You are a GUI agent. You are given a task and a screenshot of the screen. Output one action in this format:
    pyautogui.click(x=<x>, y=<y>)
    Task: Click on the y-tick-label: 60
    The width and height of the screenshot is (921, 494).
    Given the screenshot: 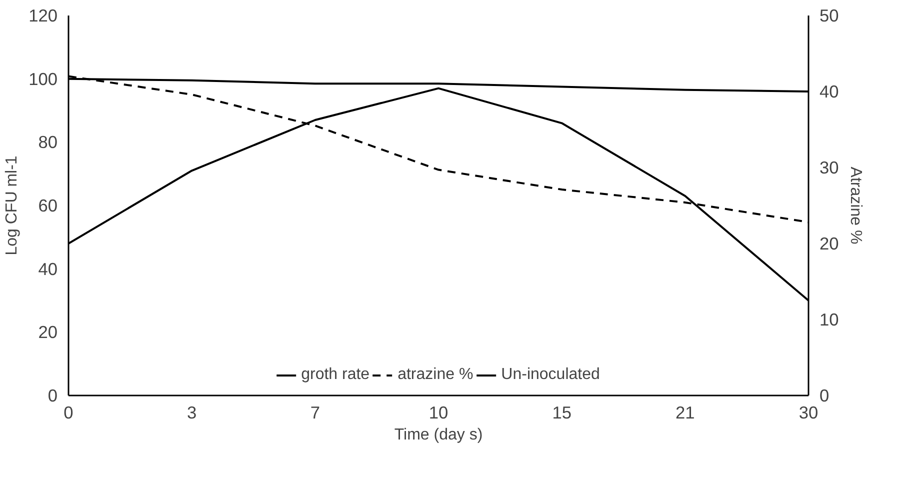 What is the action you would take?
    pyautogui.click(x=48, y=206)
    